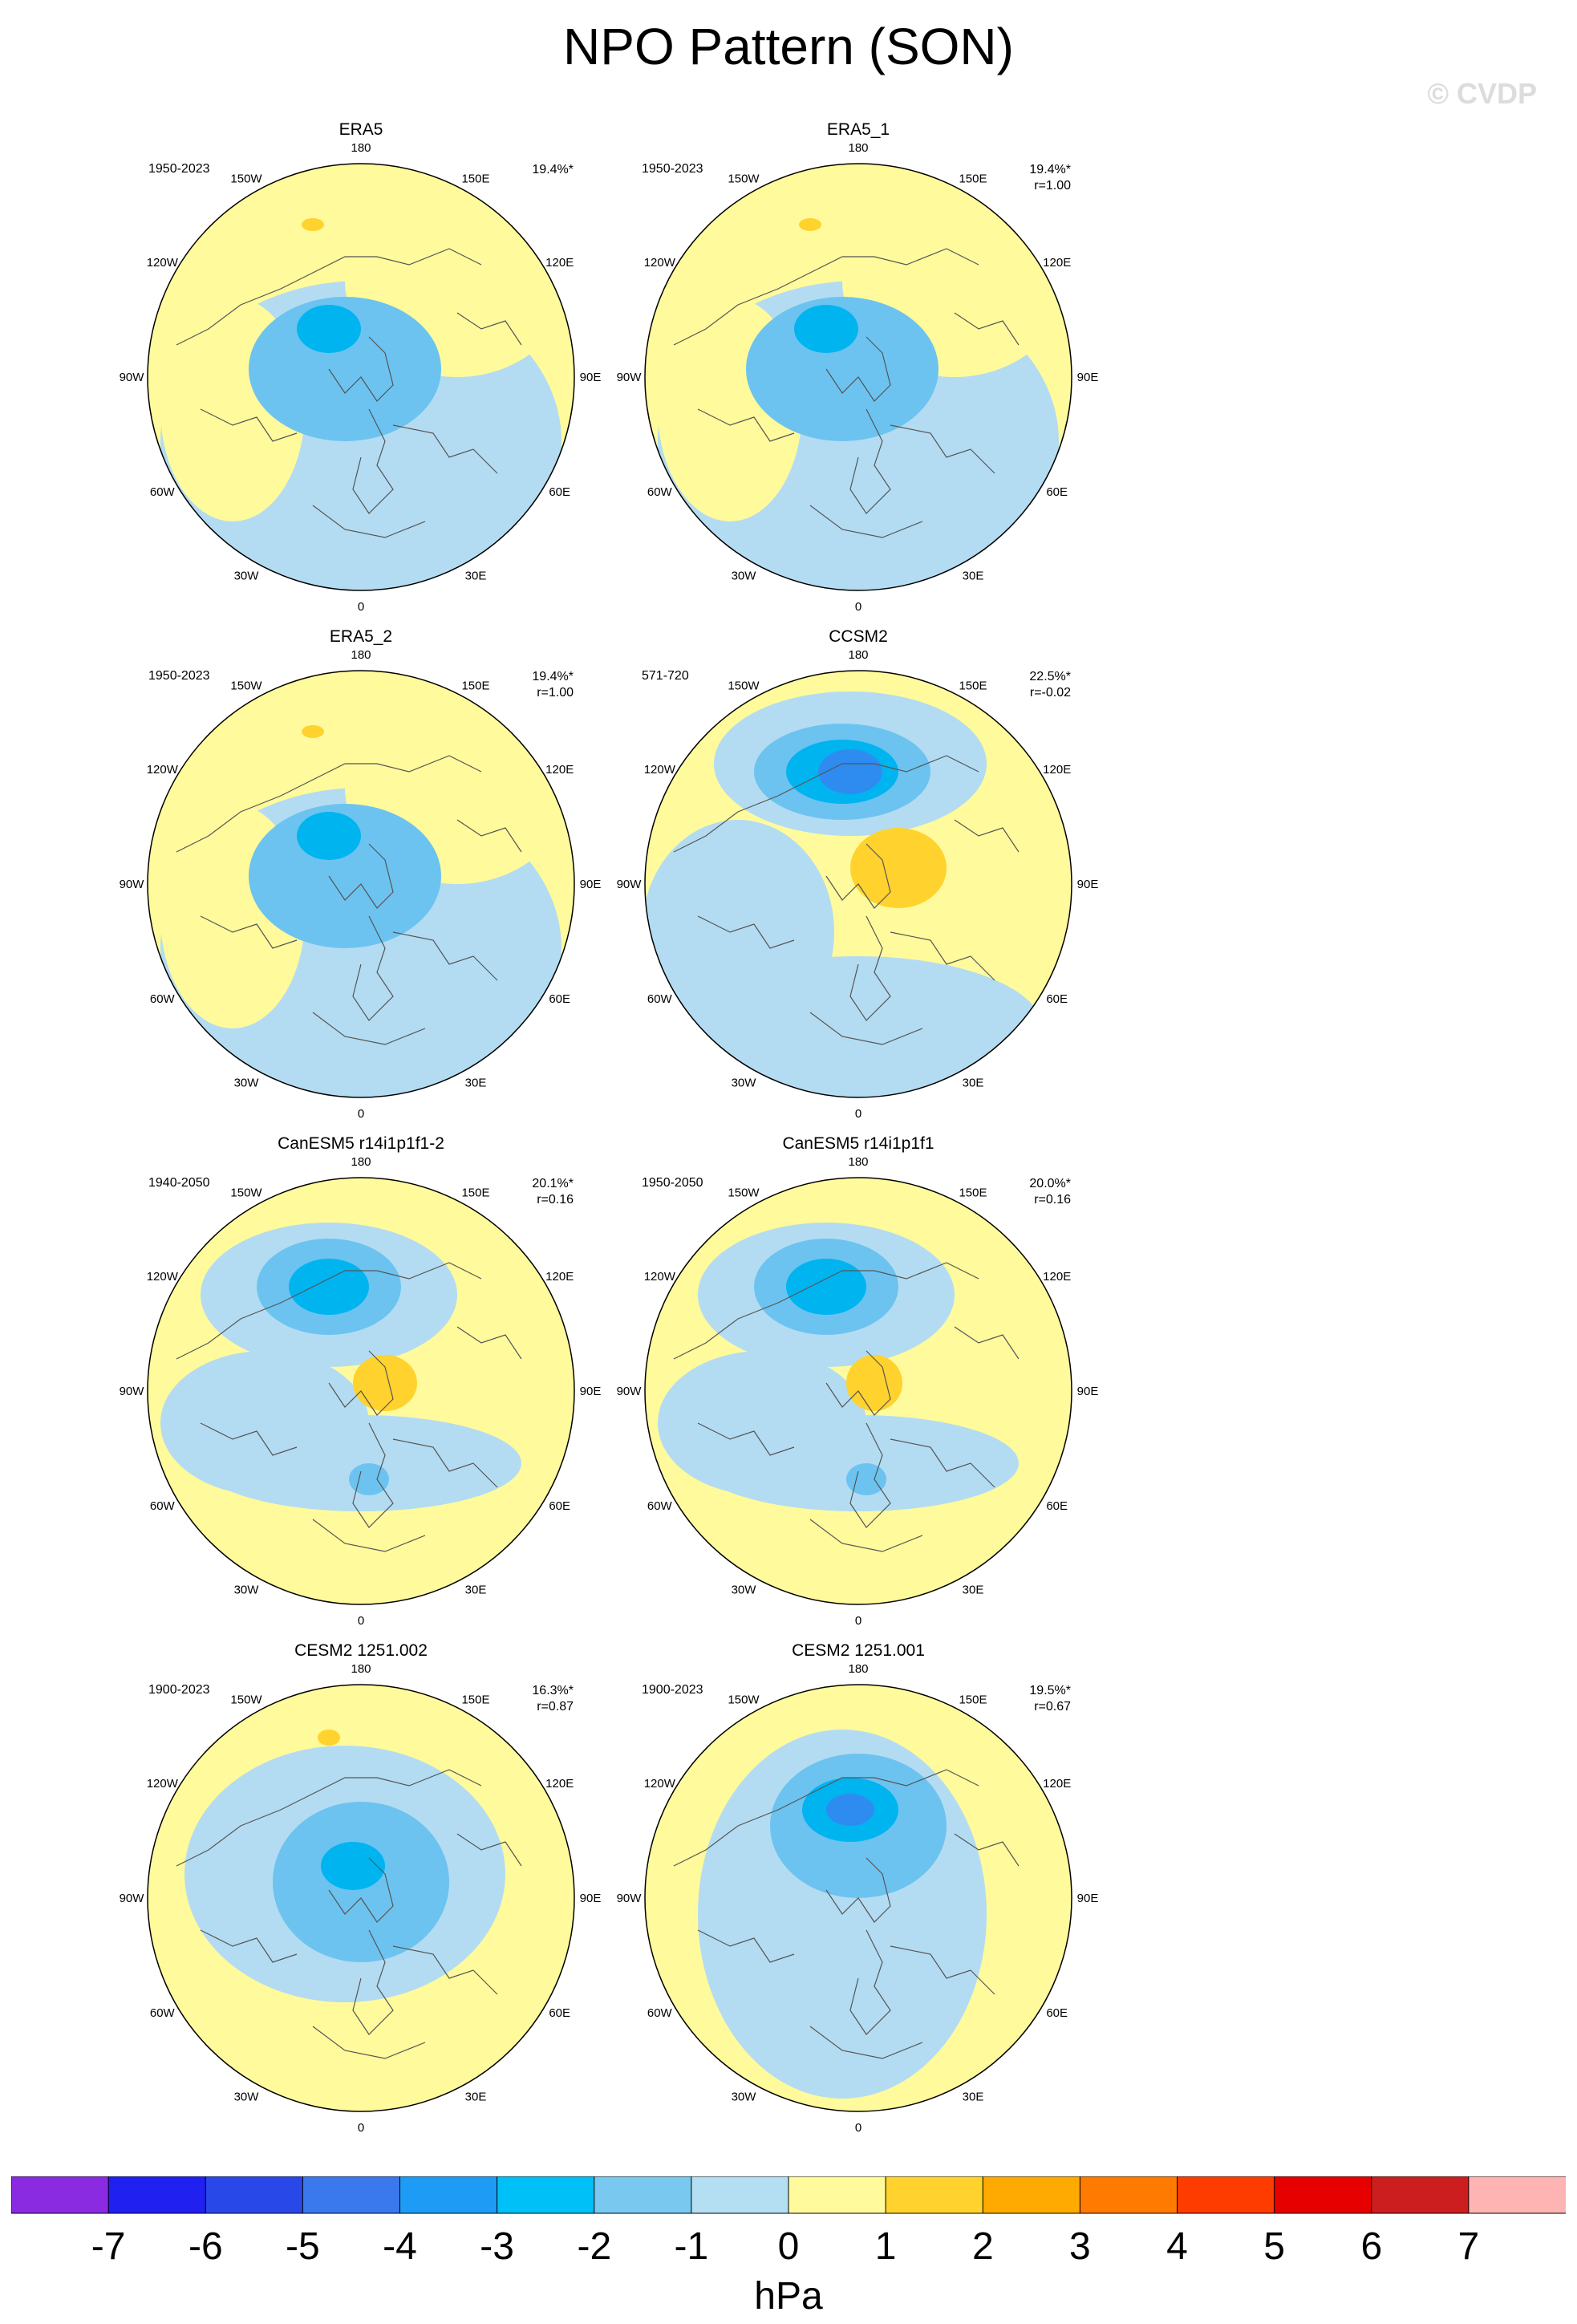 The height and width of the screenshot is (2324, 1577). What do you see at coordinates (1050, 1690) in the screenshot?
I see `variance-pct: 19.5%*` at bounding box center [1050, 1690].